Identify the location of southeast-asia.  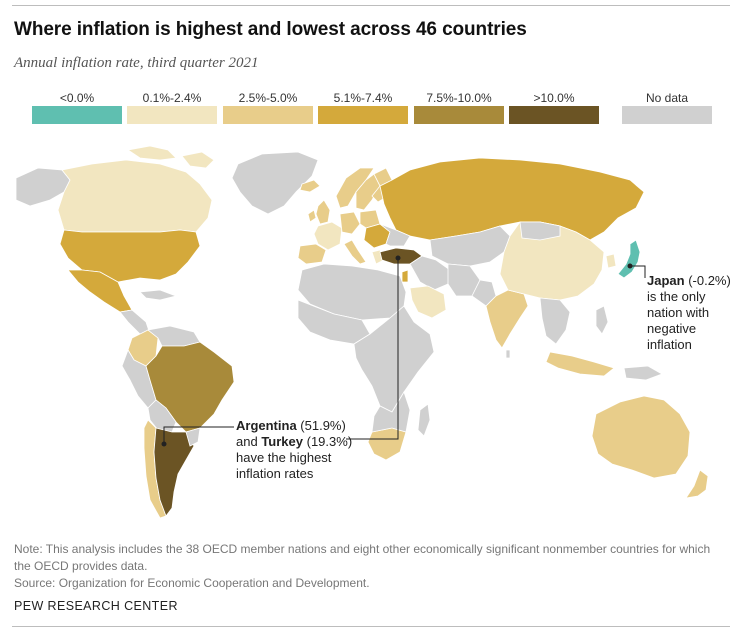
(555, 321).